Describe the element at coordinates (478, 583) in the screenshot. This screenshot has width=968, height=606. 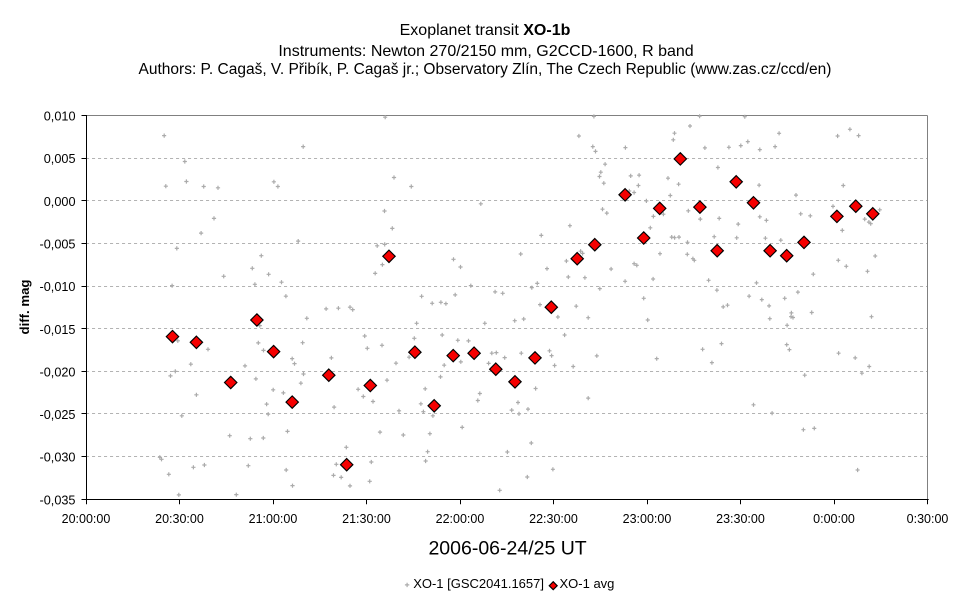
I see `svg-text: XO-1 [GSC2041.1657]` at that location.